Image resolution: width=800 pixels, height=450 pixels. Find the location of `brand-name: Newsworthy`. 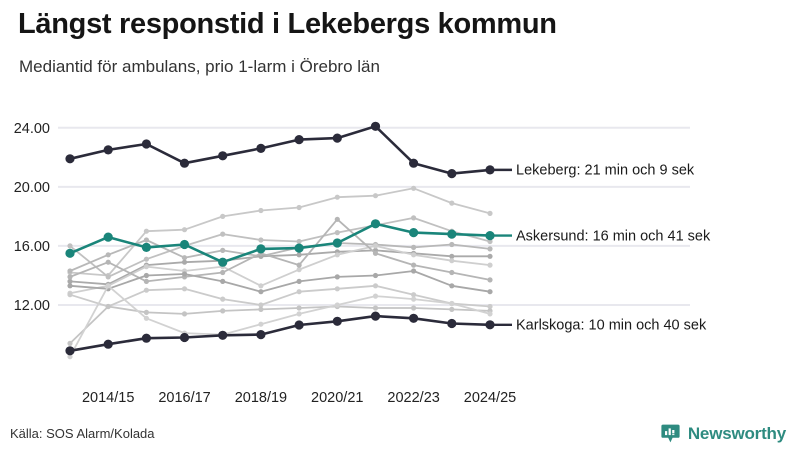

brand-name: Newsworthy is located at coordinates (736, 433).